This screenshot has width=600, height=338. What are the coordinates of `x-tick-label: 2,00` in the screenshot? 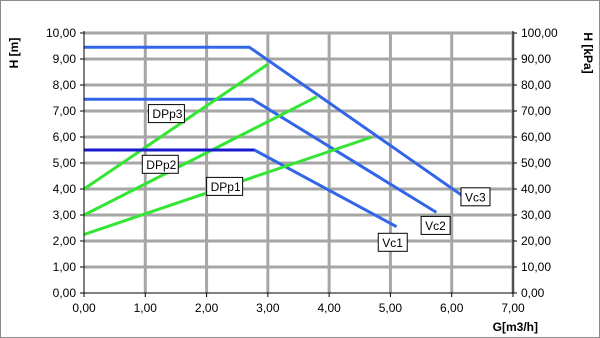 It's located at (207, 308).